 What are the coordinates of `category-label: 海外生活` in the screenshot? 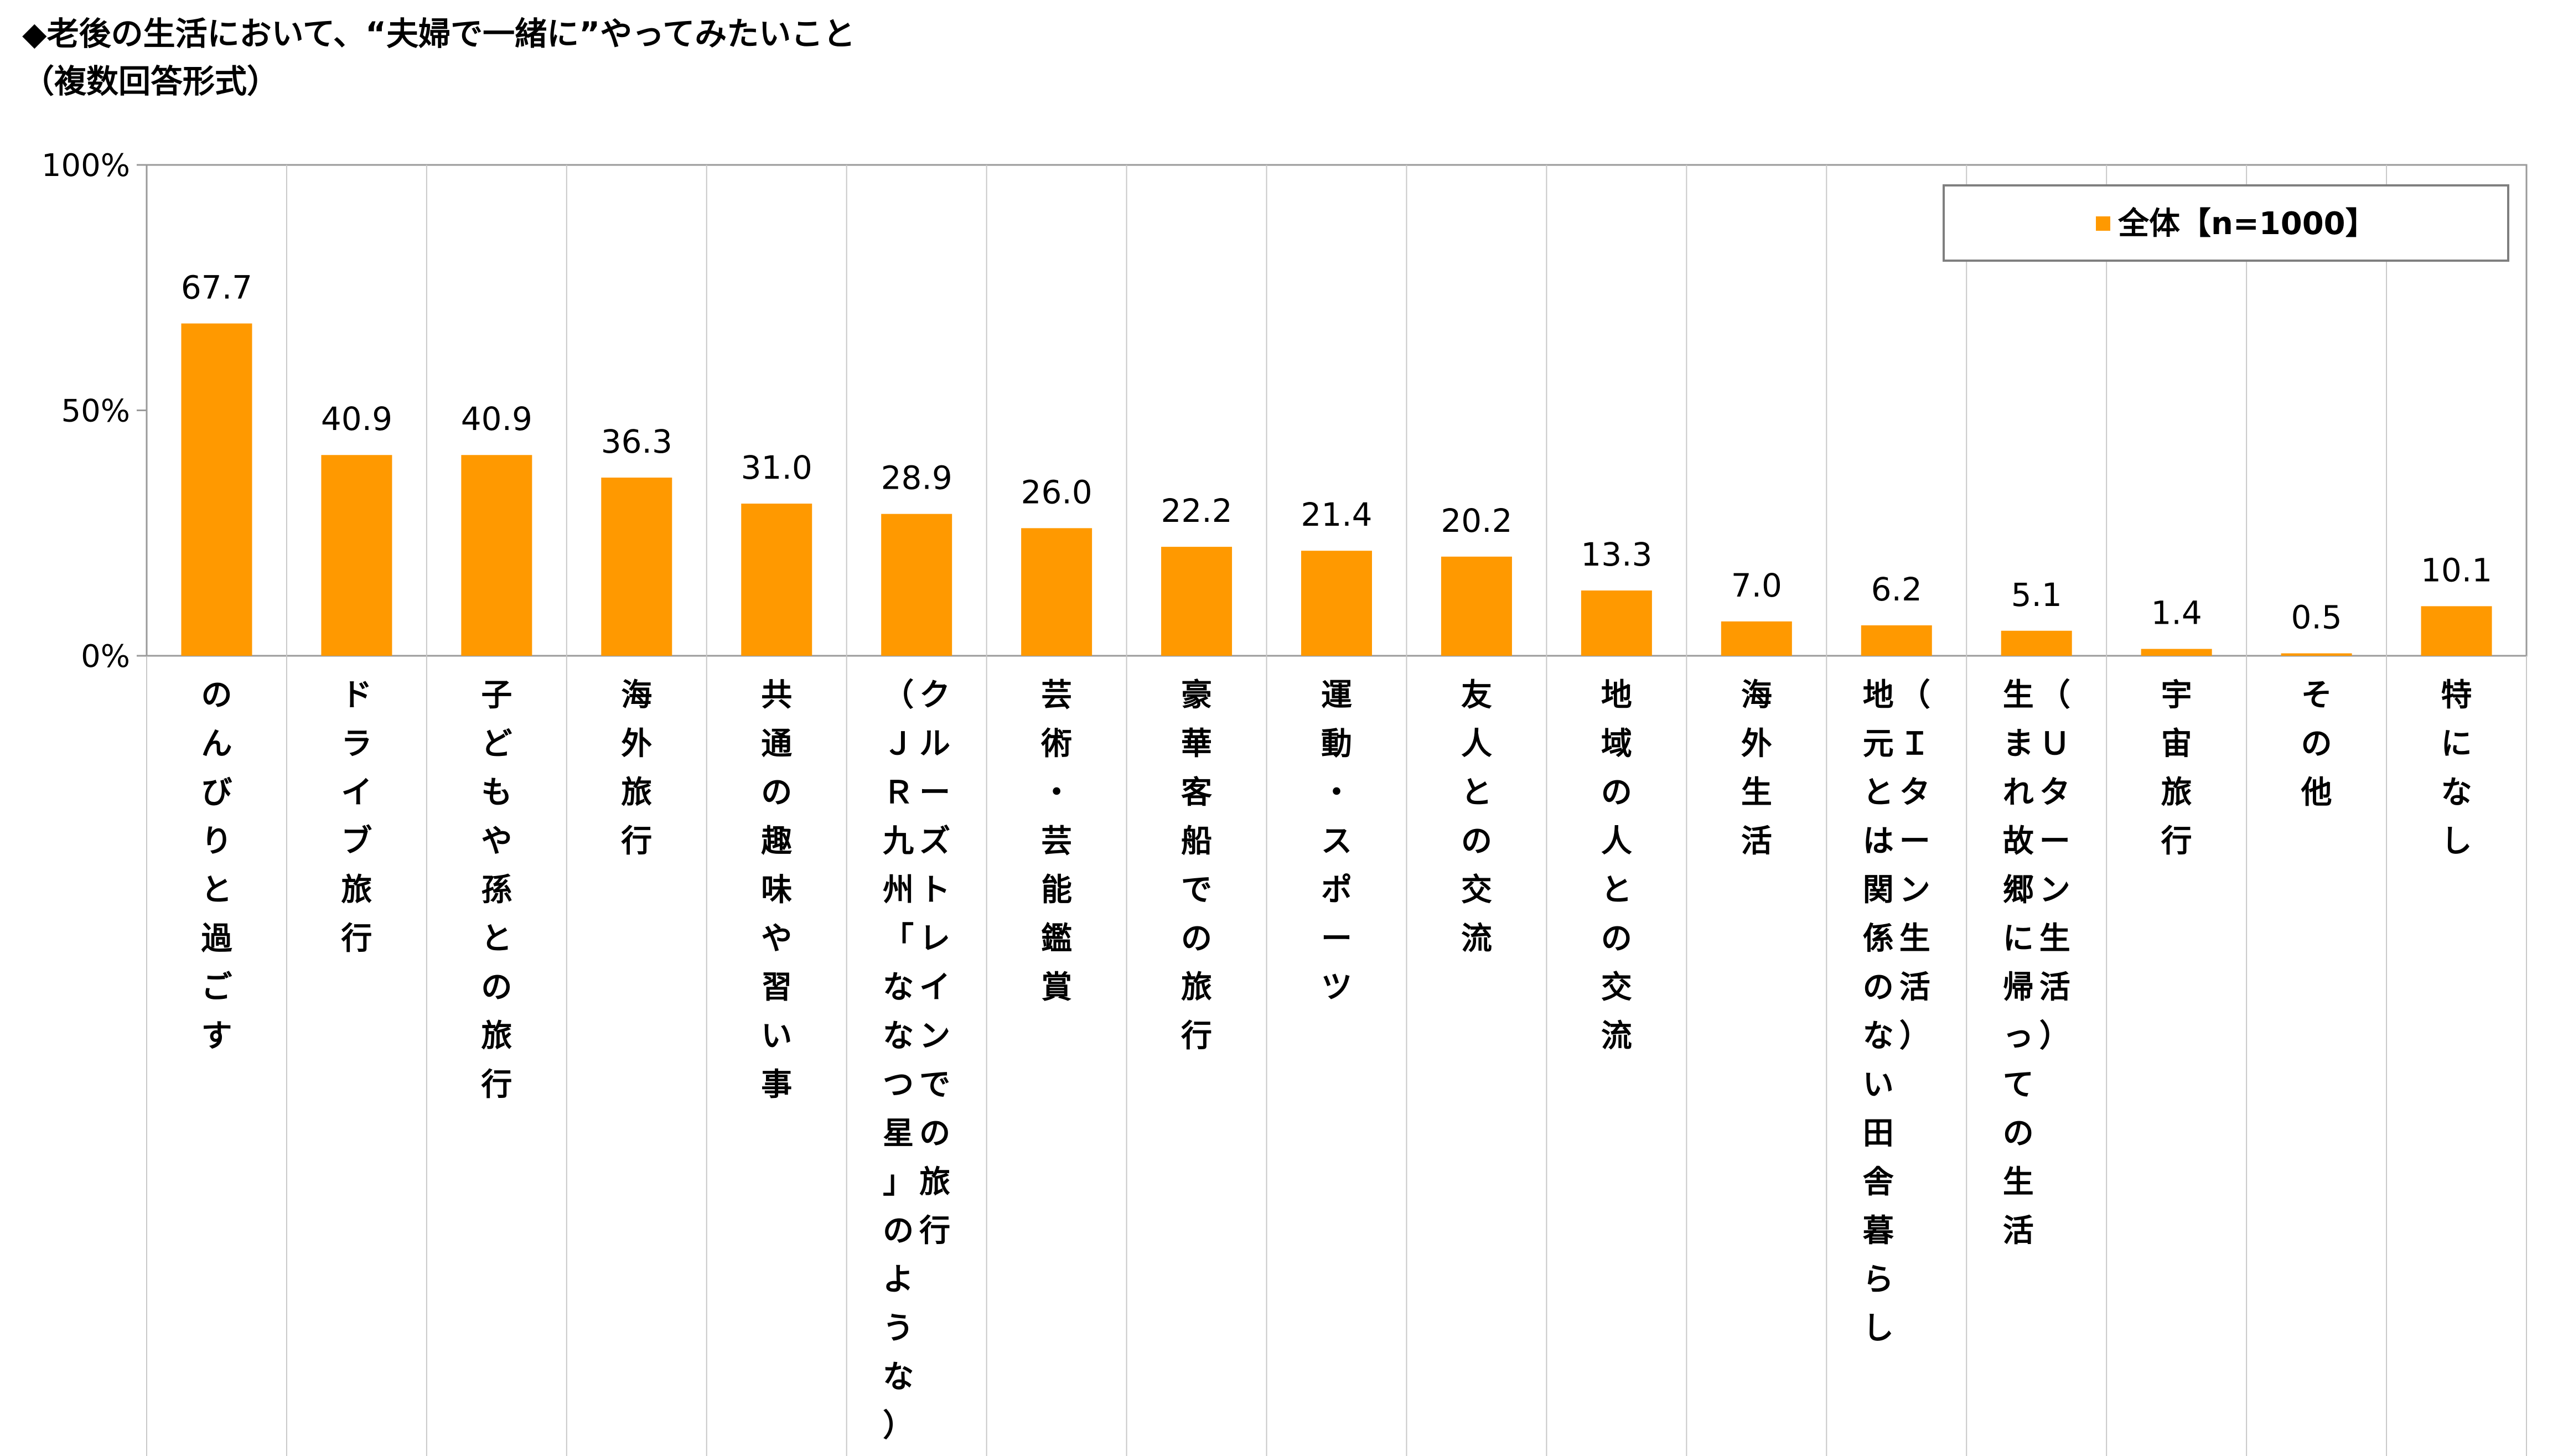 It's located at (1756, 768).